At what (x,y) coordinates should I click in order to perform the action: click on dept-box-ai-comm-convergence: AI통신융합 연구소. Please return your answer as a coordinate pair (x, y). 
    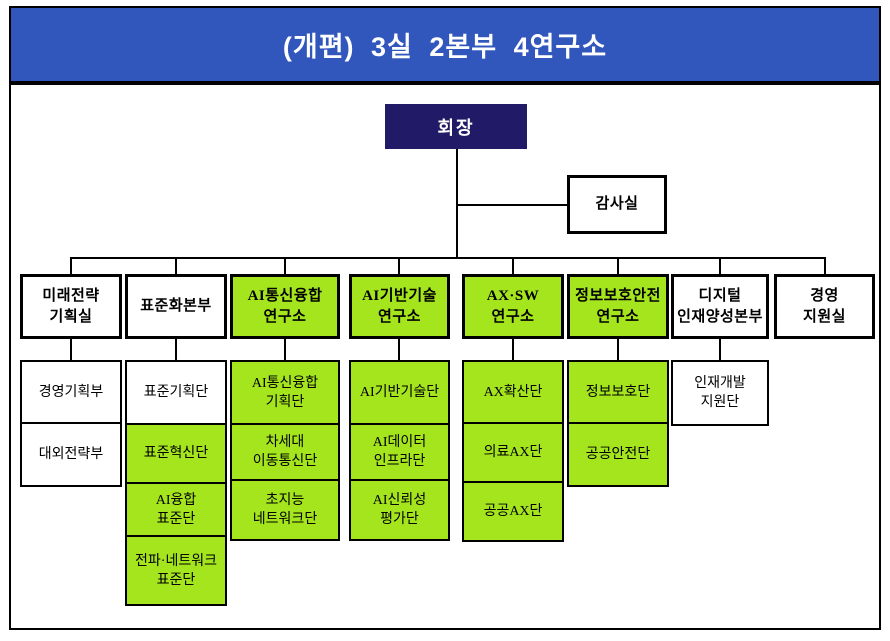
    Looking at the image, I should click on (285, 306).